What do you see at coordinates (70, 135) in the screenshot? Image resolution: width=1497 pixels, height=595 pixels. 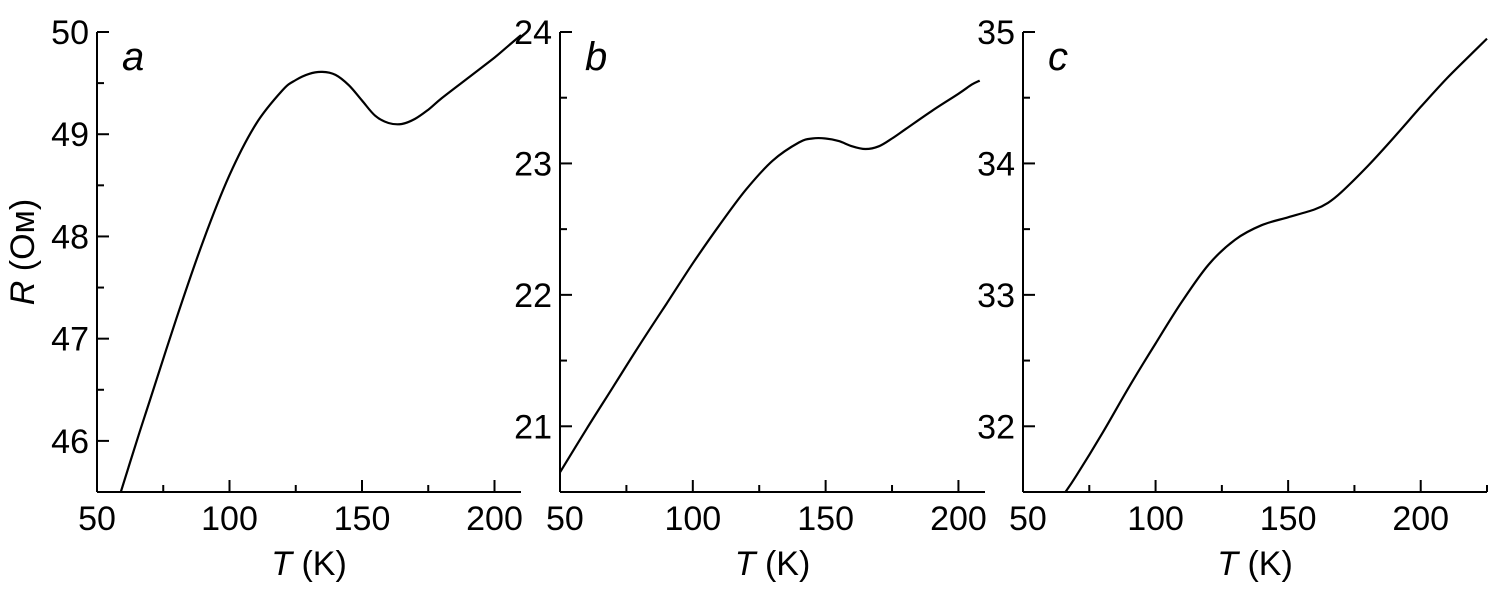 I see `y-tick-label: 49` at bounding box center [70, 135].